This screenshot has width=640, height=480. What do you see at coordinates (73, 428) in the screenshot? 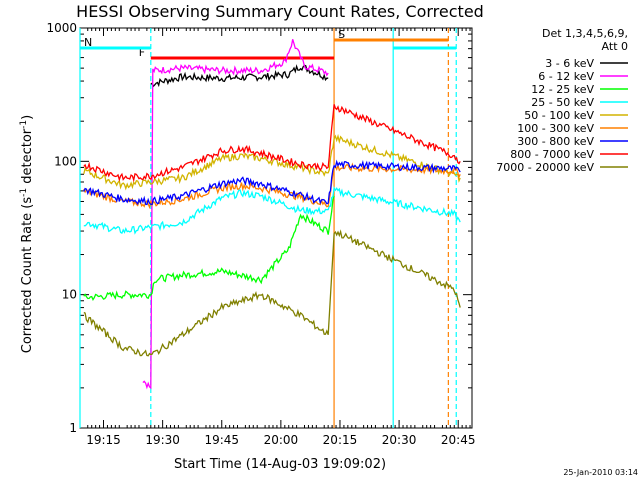
I see `y-tick-label: 1` at bounding box center [73, 428].